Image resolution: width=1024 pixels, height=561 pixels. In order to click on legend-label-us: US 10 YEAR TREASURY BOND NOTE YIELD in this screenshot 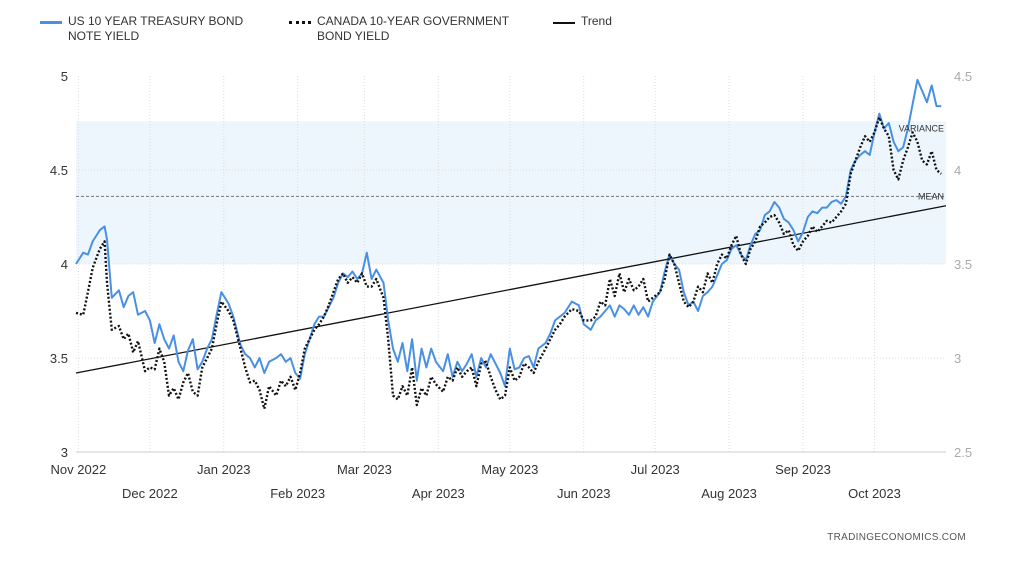, I will do `click(156, 28)`.